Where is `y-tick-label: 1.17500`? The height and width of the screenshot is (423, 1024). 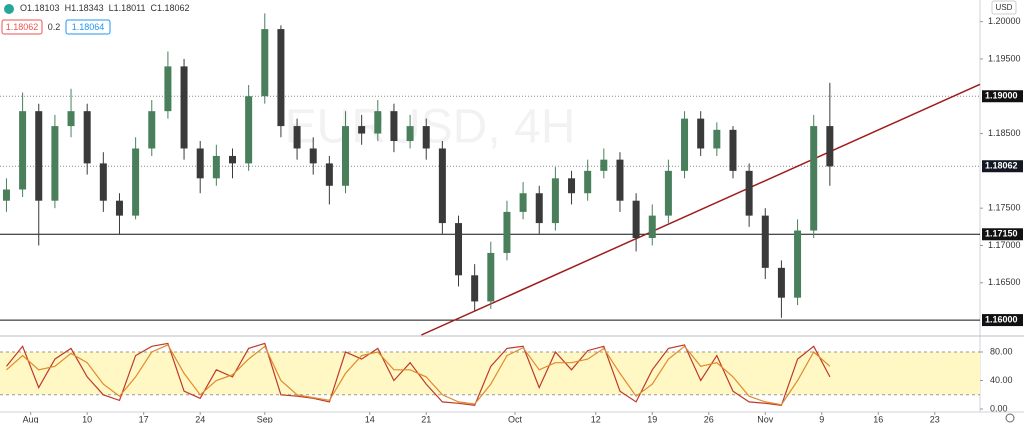 y-tick-label: 1.17500 is located at coordinates (1004, 208).